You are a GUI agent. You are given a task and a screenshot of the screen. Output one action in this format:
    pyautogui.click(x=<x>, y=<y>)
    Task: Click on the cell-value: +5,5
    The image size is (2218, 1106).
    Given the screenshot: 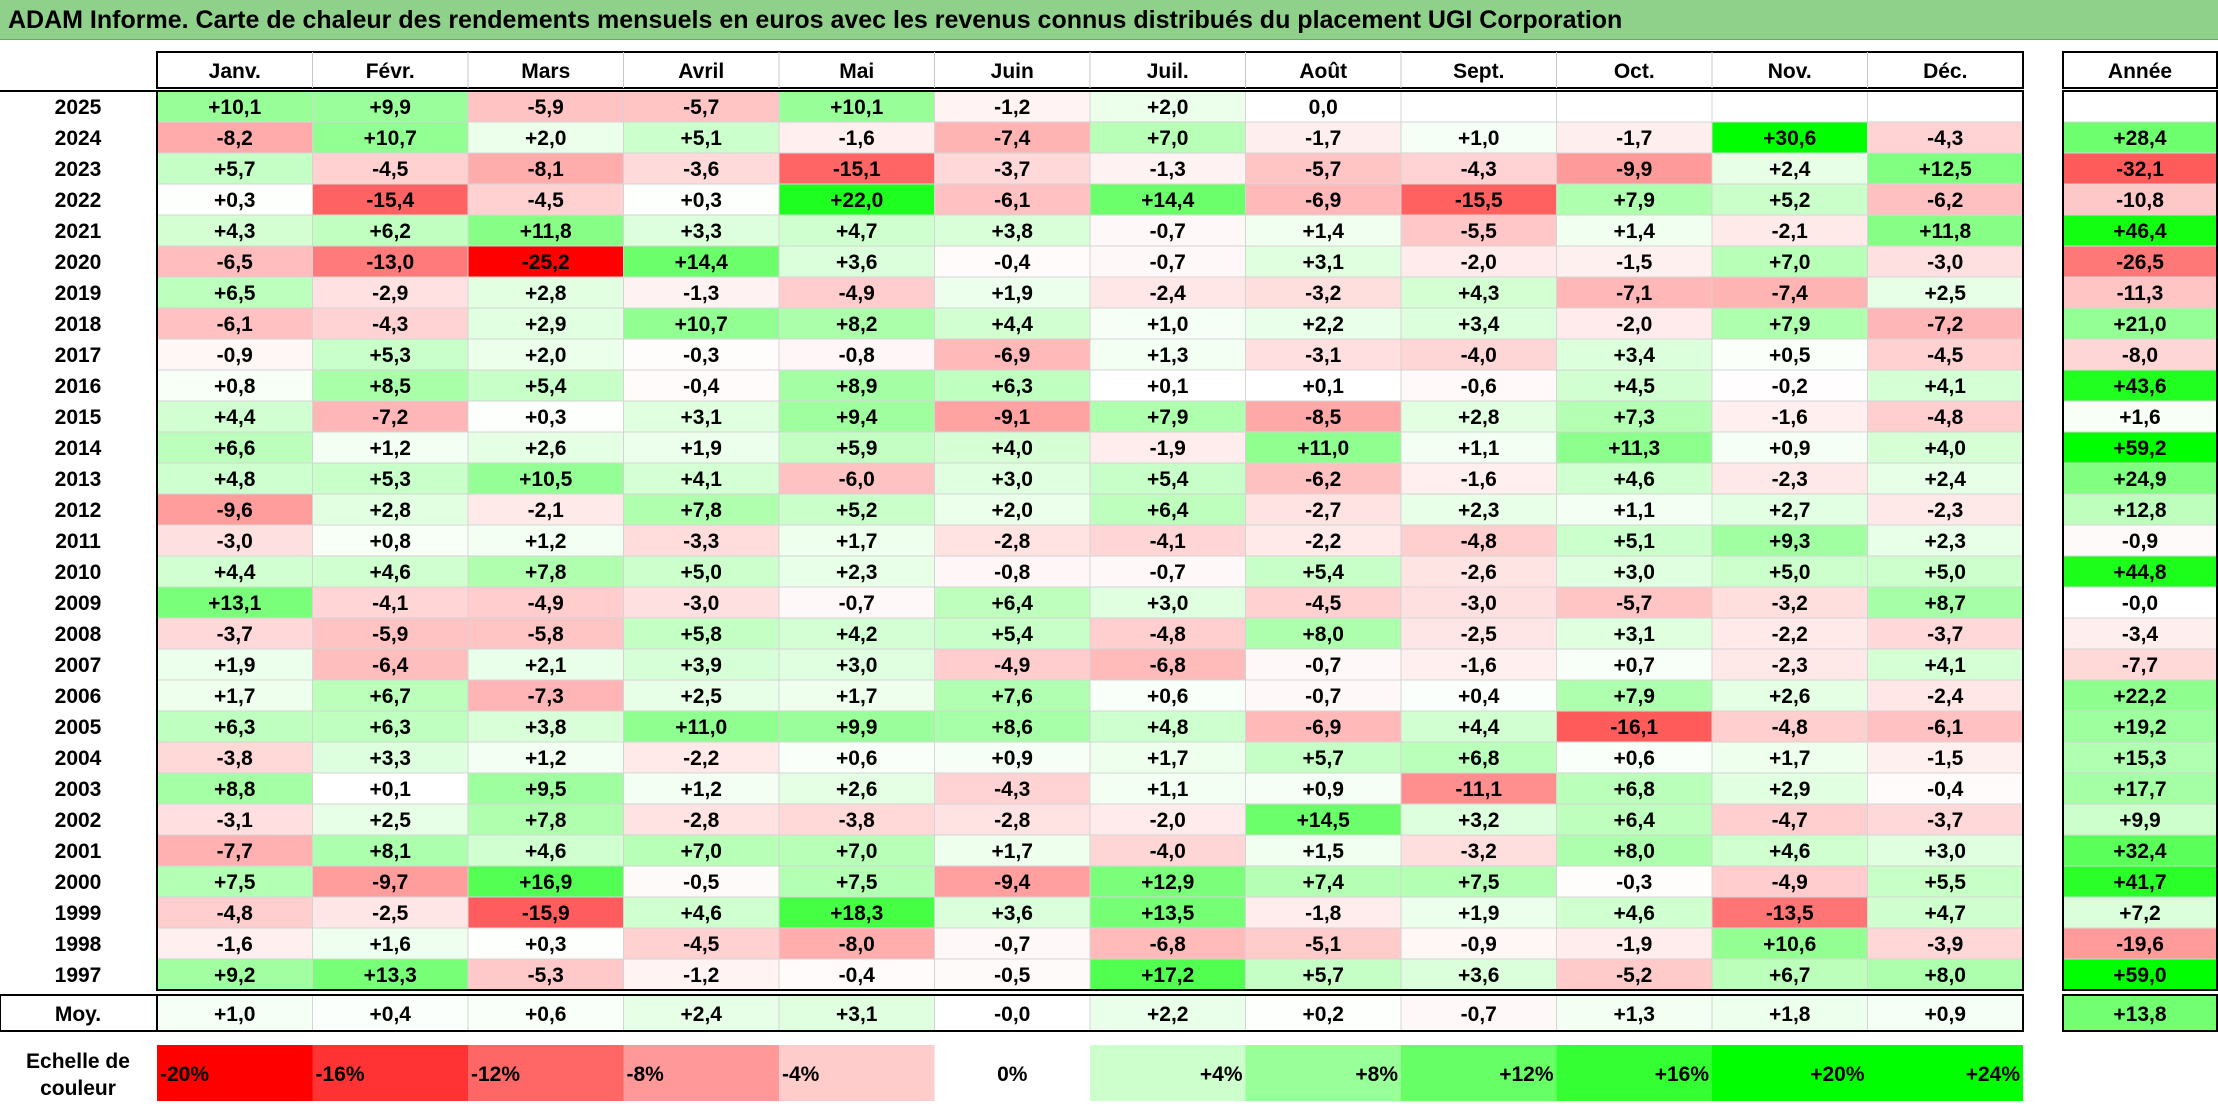 What is the action you would take?
    pyautogui.click(x=1946, y=882)
    